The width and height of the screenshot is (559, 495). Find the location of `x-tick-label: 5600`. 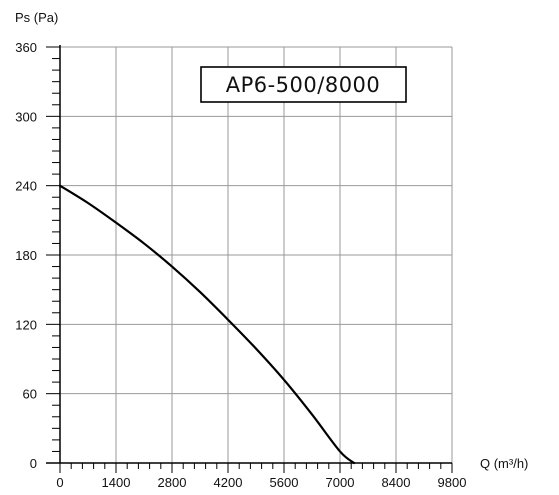

x-tick-label: 5600 is located at coordinates (284, 482).